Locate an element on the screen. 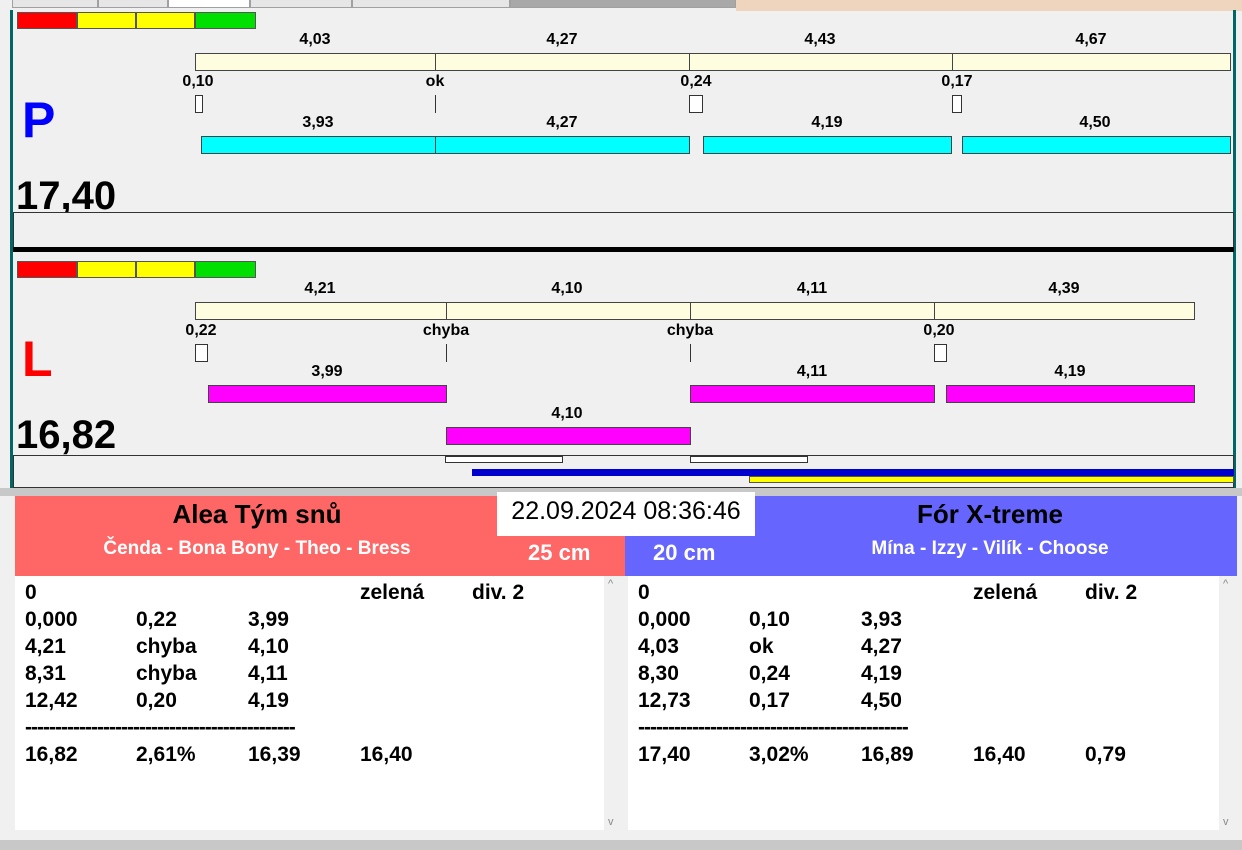  team-members: Mína - Izzy - Vilík - Choose is located at coordinates (990, 548).